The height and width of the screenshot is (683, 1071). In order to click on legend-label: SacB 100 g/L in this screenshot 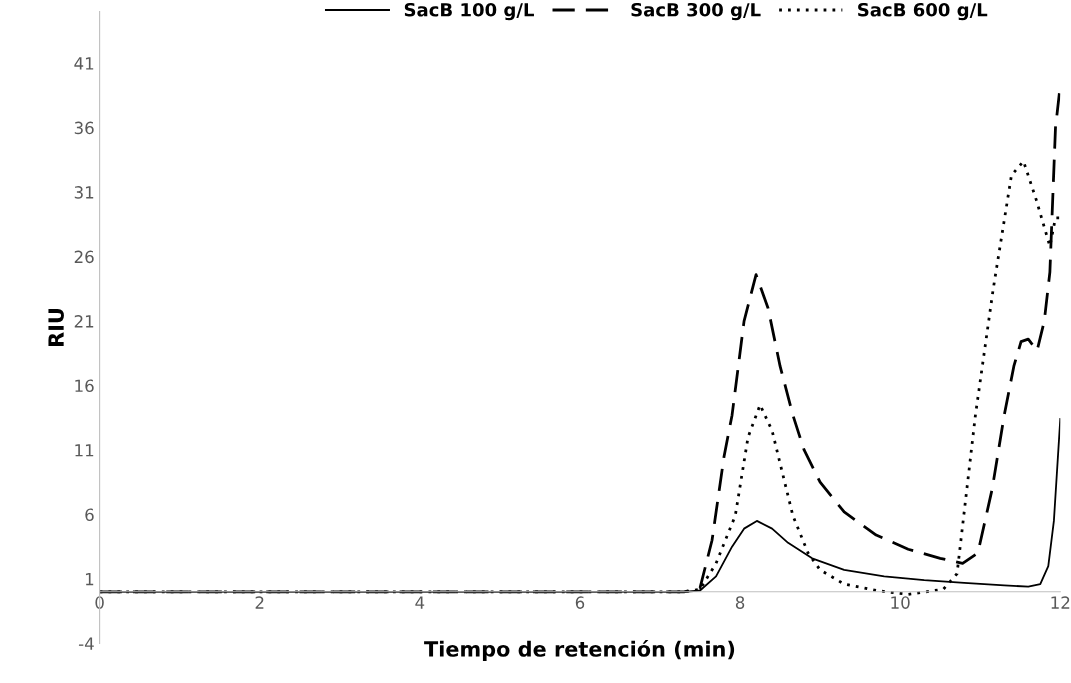, I will do `click(469, 11)`.